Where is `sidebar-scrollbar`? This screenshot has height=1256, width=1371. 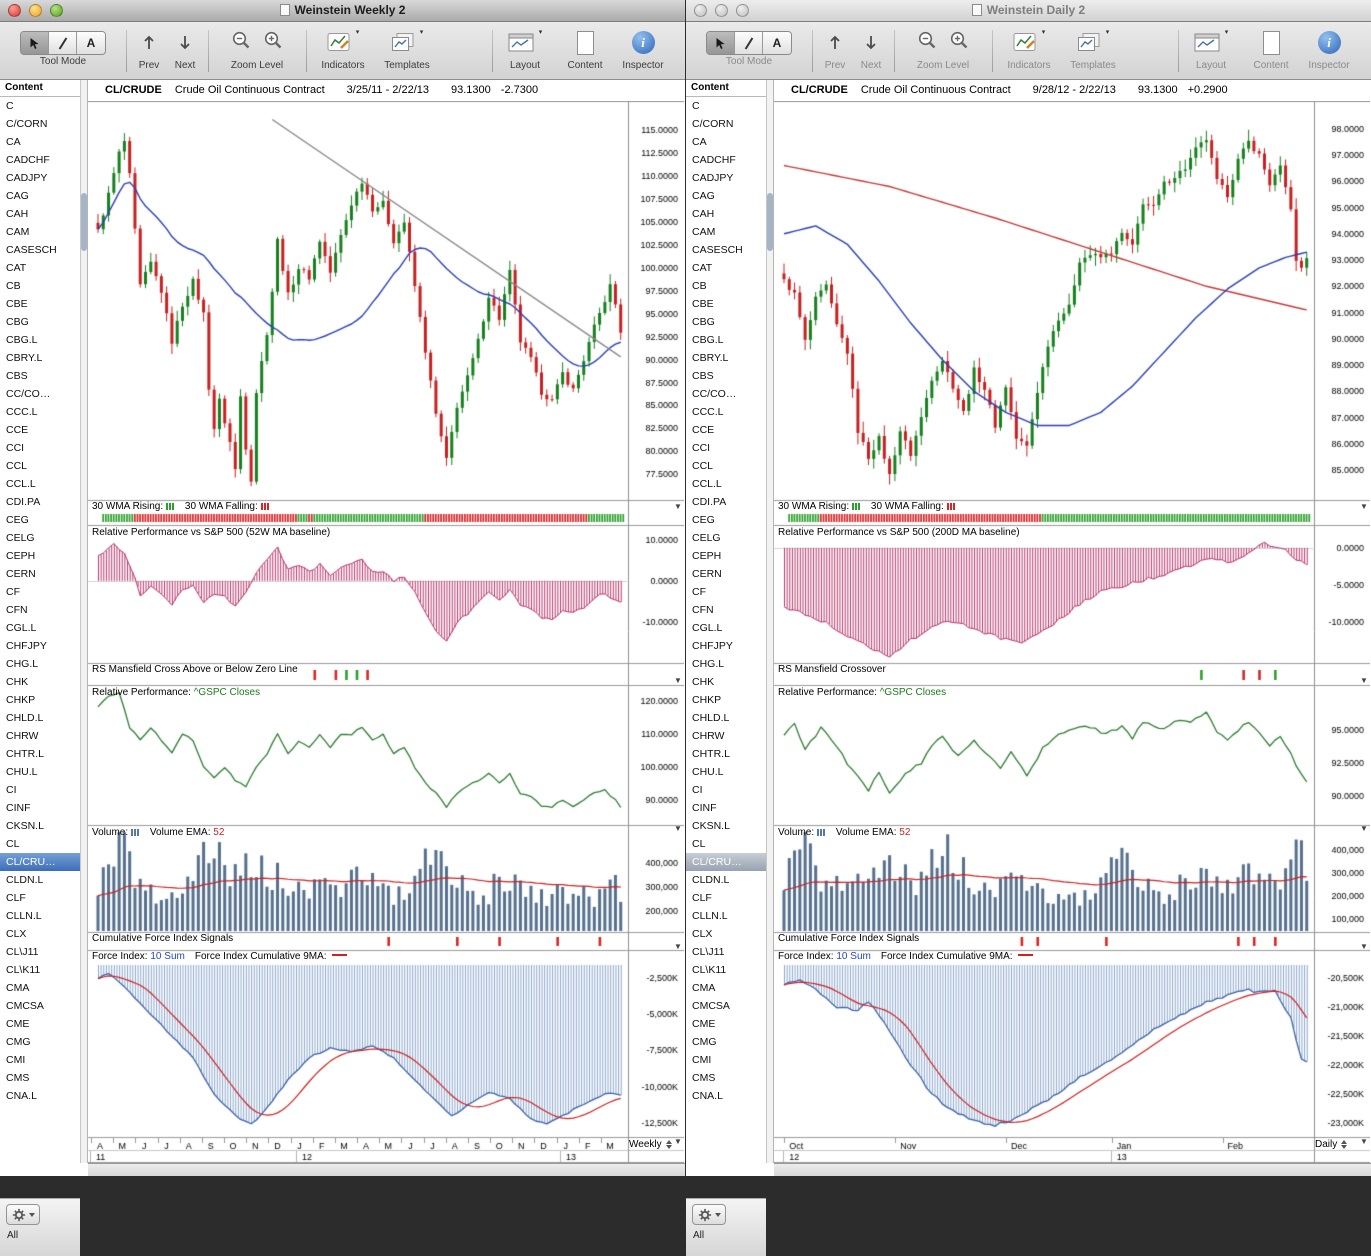
sidebar-scrollbar is located at coordinates (84, 621).